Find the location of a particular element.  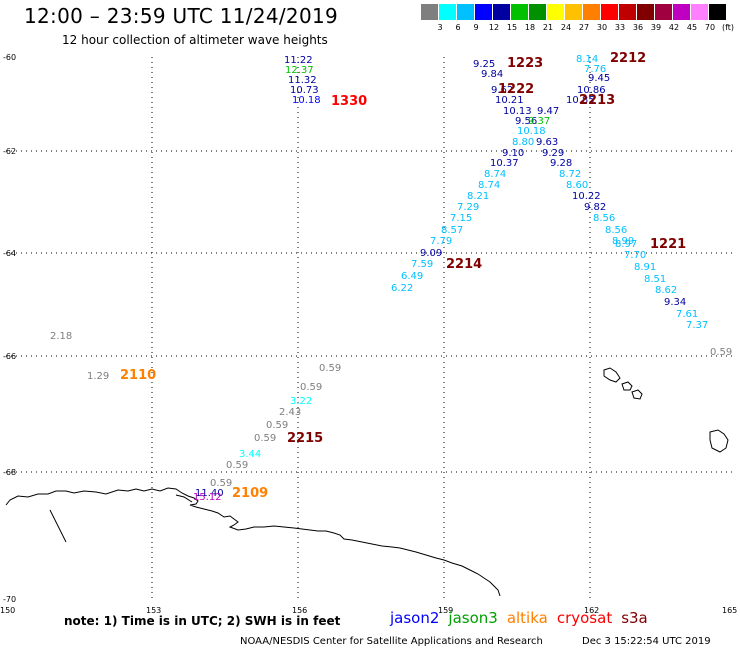

wave-height-value: 9.10 is located at coordinates (513, 153).